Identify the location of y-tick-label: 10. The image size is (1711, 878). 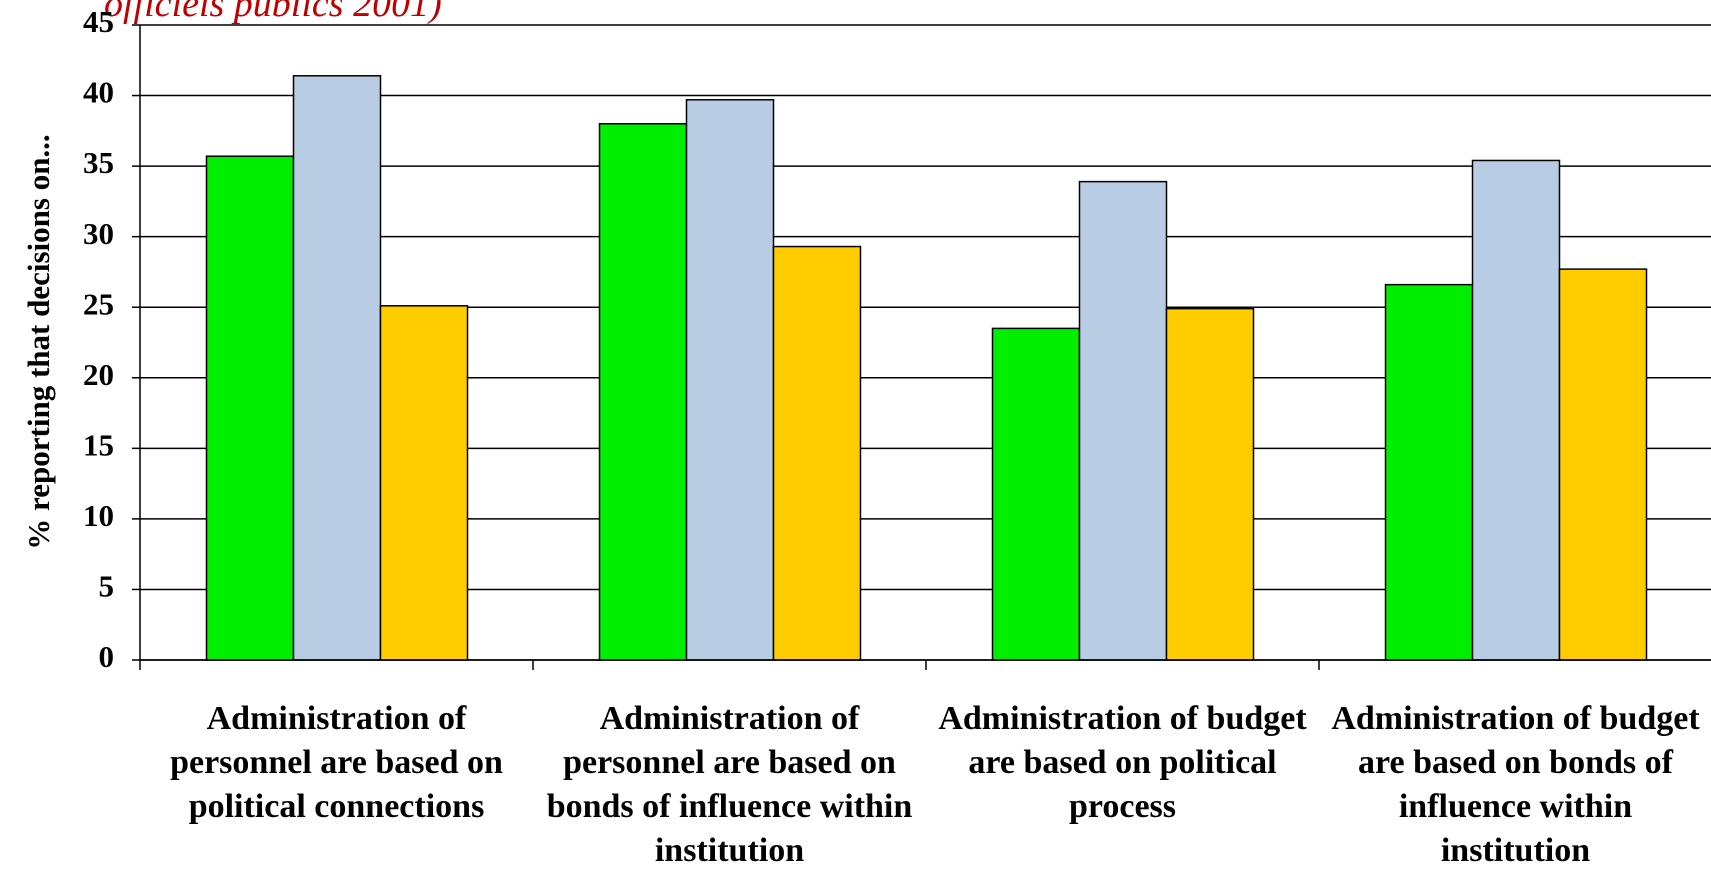
(98, 515).